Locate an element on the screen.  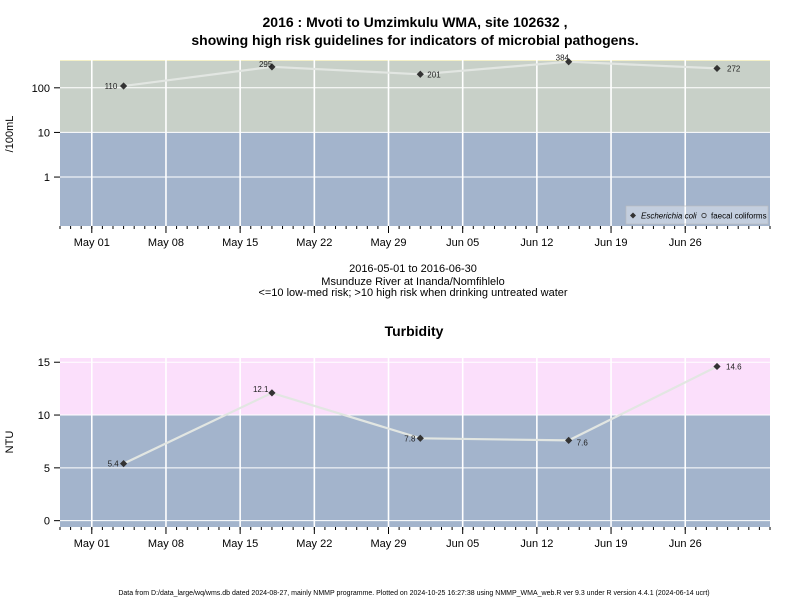
data-label: 12.1 is located at coordinates (261, 389).